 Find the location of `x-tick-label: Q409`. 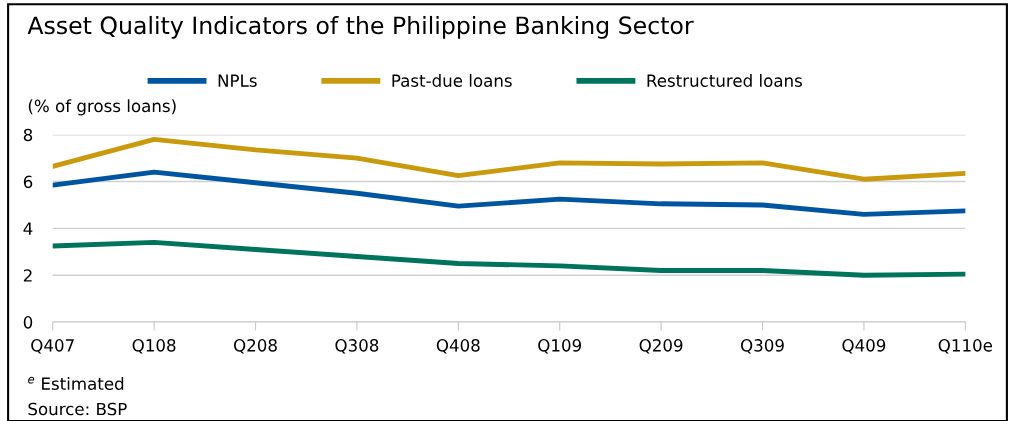

x-tick-label: Q409 is located at coordinates (864, 346).